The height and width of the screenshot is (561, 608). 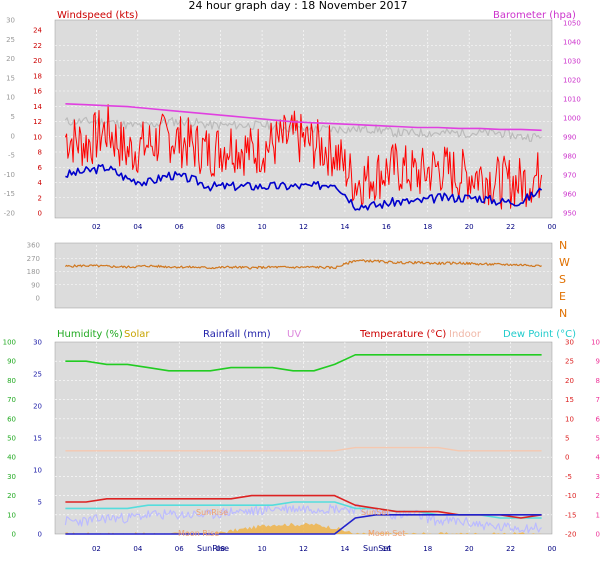 What do you see at coordinates (37, 92) in the screenshot?
I see `windspeed-tick: 16` at bounding box center [37, 92].